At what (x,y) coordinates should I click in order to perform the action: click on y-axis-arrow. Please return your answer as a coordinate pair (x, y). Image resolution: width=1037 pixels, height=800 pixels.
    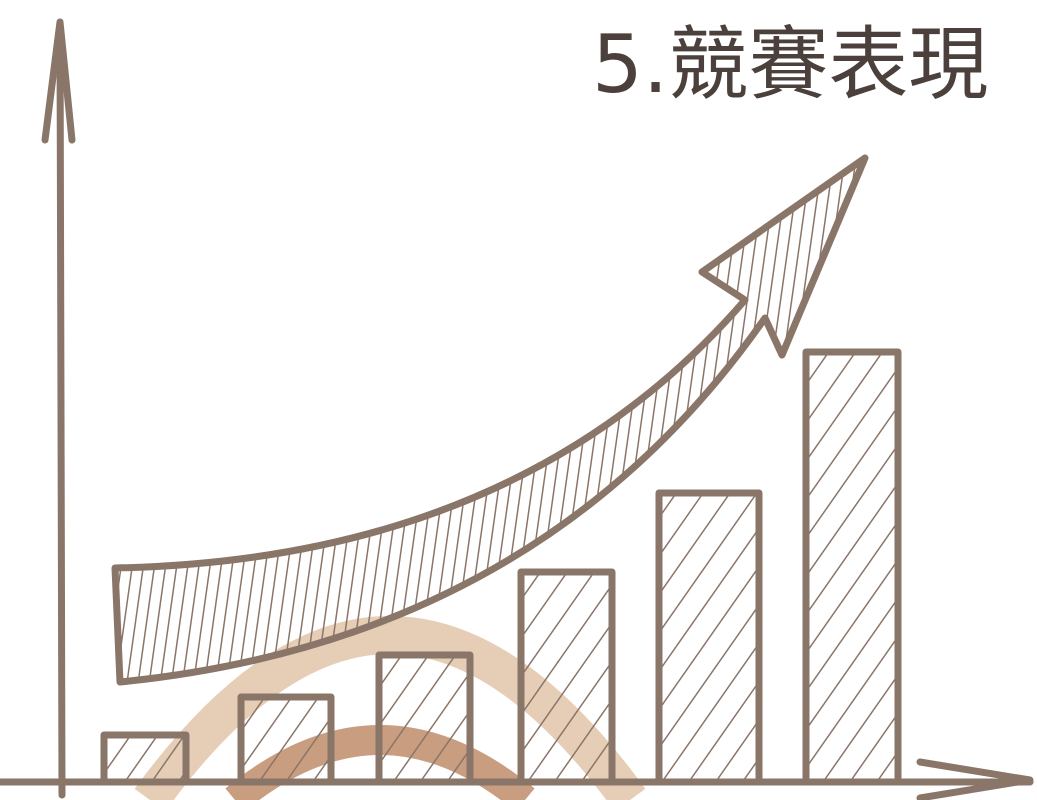
    Looking at the image, I should click on (58, 81).